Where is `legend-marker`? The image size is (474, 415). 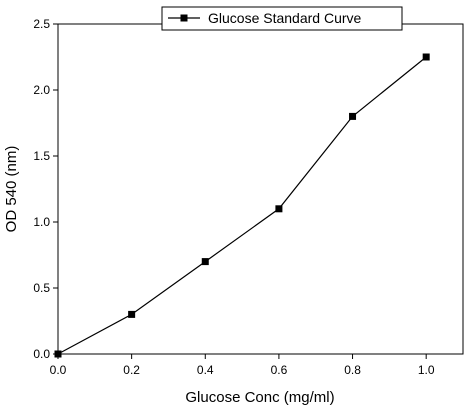
legend-marker is located at coordinates (184, 18).